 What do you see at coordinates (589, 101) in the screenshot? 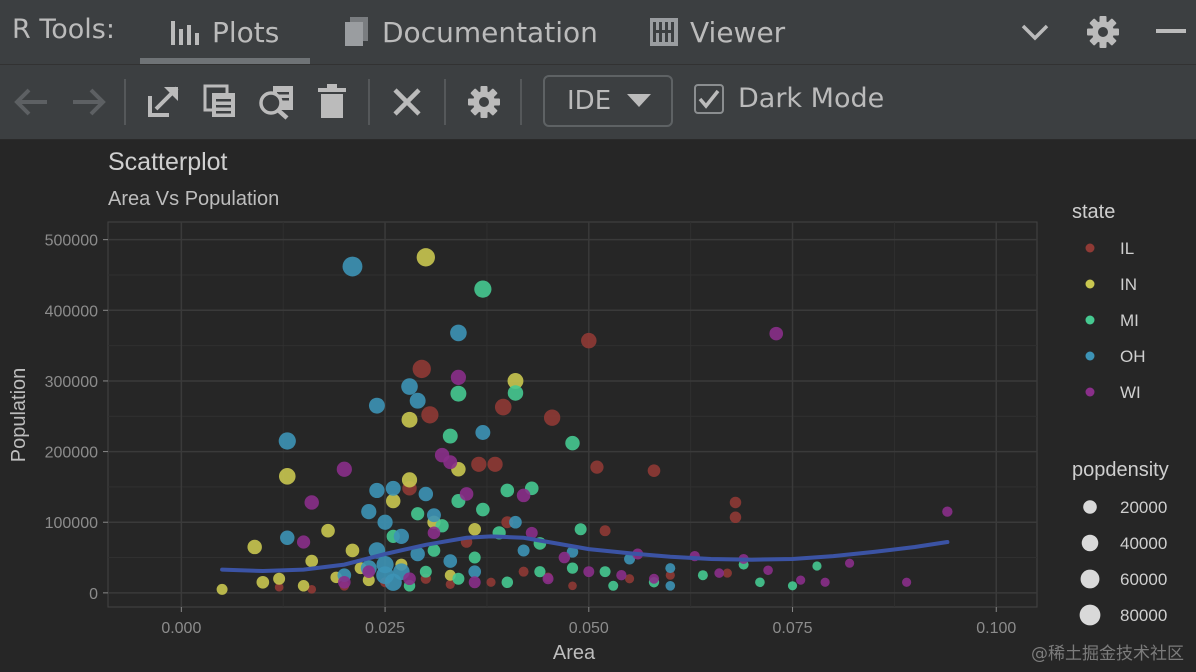
I see `display-mode-value: IDE` at bounding box center [589, 101].